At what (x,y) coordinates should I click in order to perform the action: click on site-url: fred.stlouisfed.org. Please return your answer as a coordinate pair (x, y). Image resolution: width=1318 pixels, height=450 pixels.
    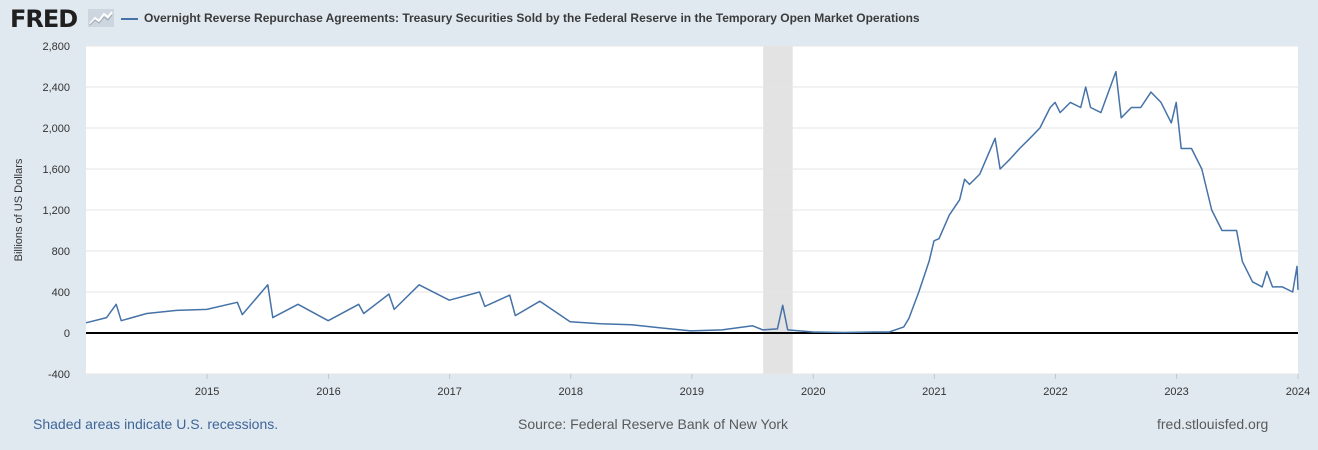
    Looking at the image, I should click on (1213, 424).